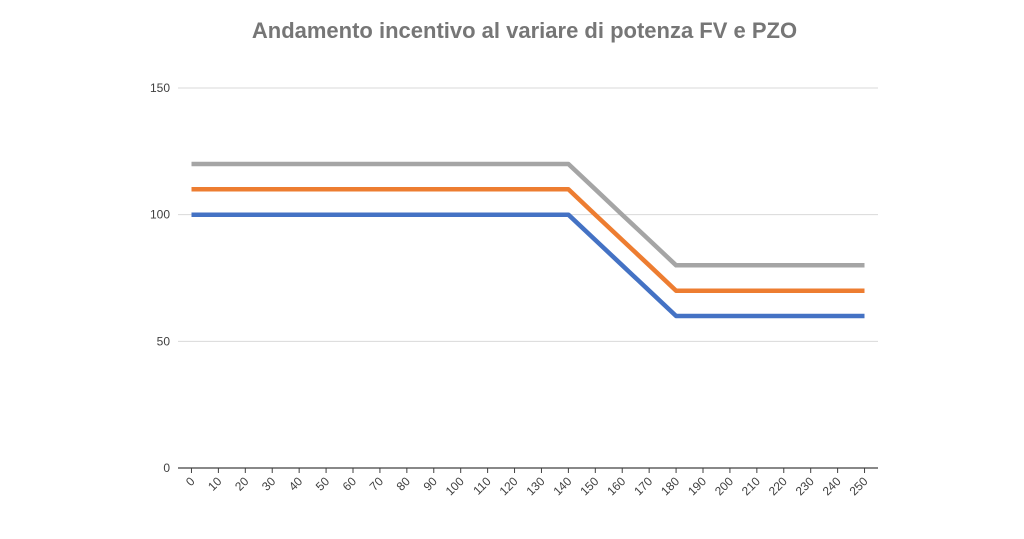  Describe the element at coordinates (589, 486) in the screenshot. I see `x-tick-label: 150` at that location.